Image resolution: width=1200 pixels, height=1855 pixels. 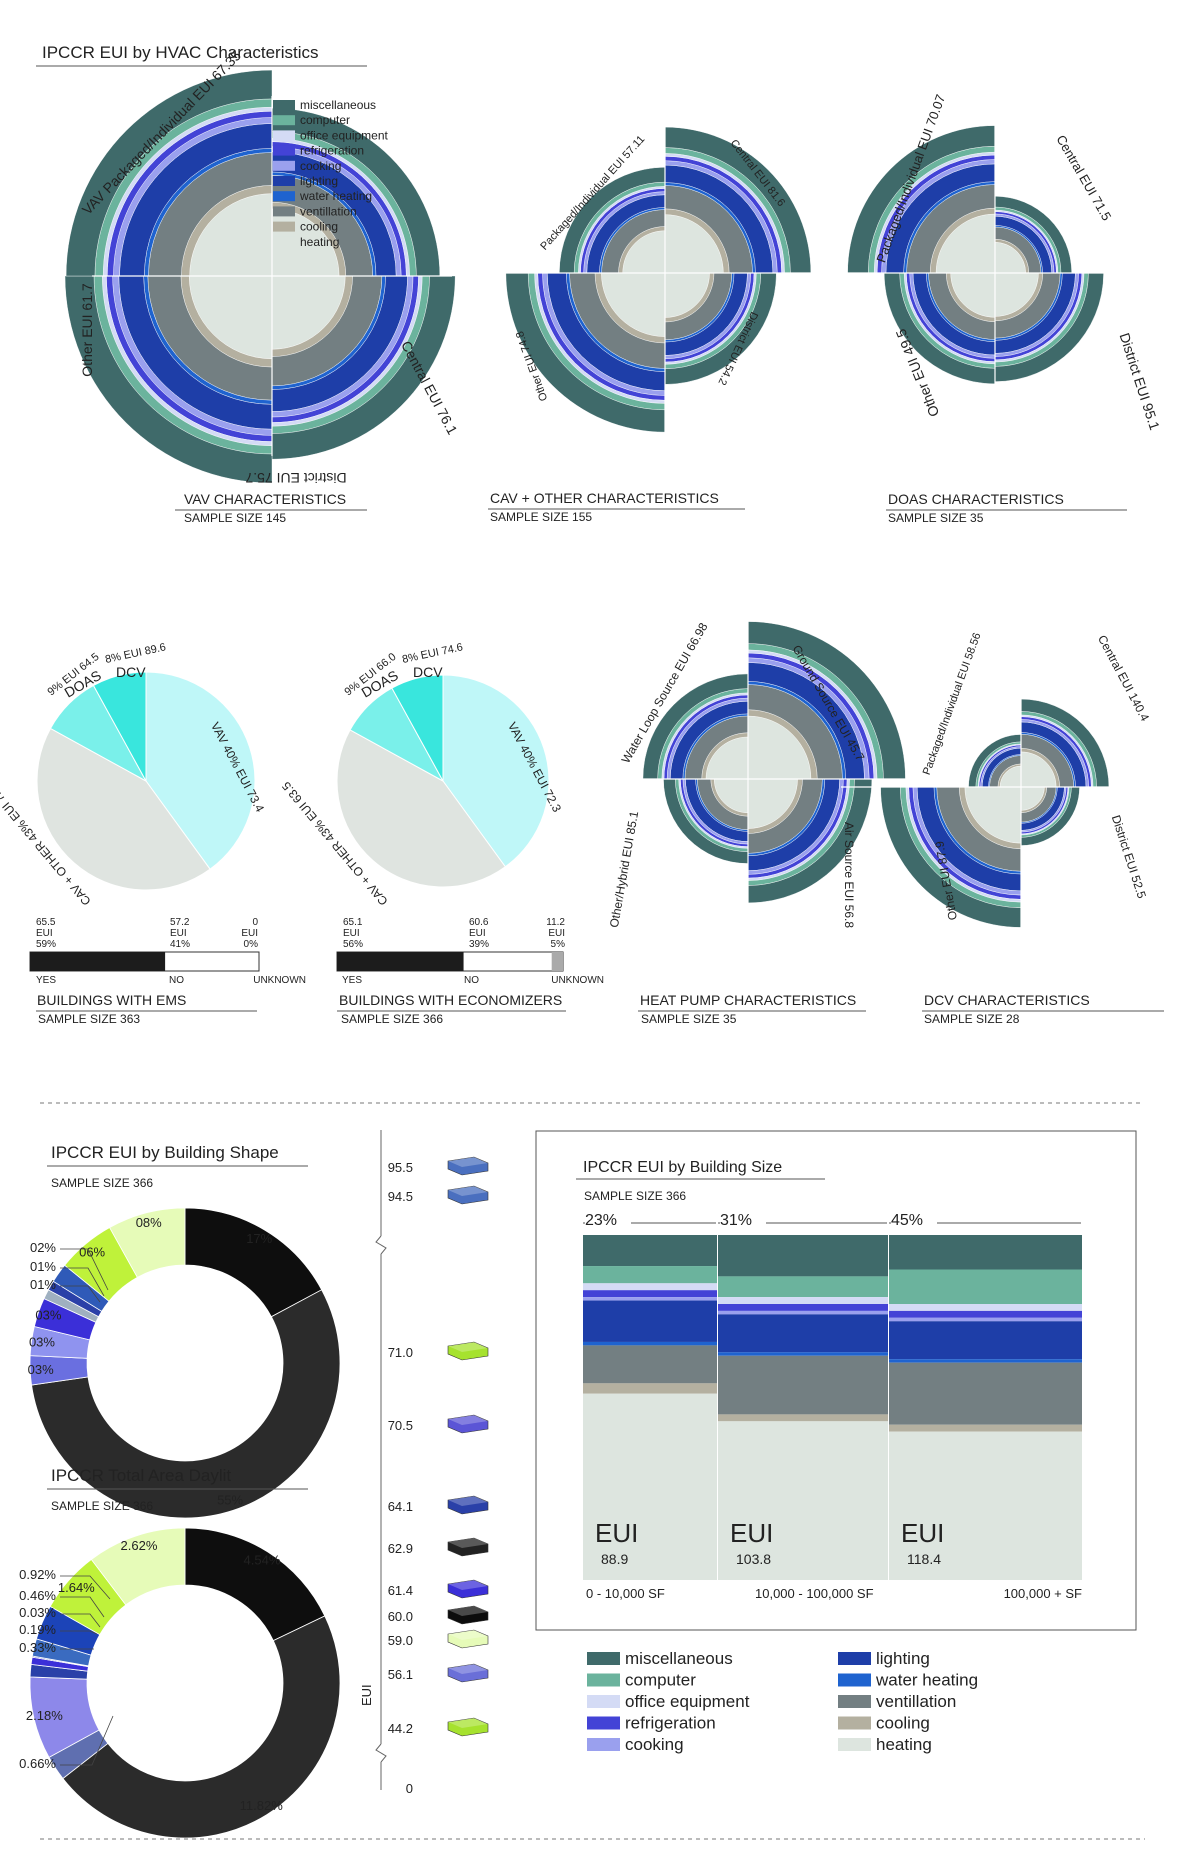 What do you see at coordinates (650, 1343) in the screenshot?
I see `size-segment-water-heating` at bounding box center [650, 1343].